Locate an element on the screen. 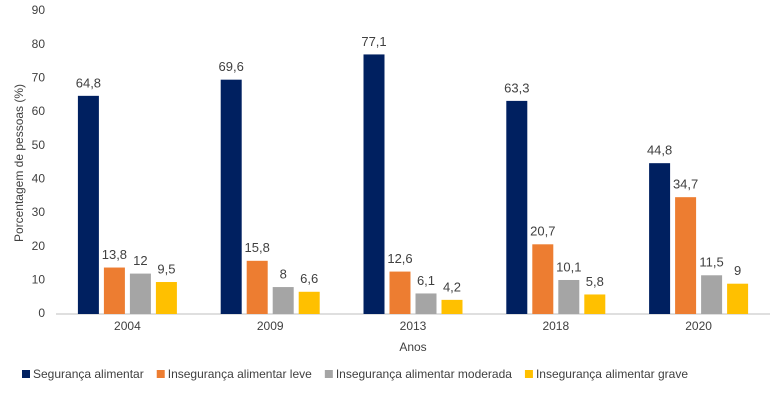  y-tick-label: 80 is located at coordinates (39, 44).